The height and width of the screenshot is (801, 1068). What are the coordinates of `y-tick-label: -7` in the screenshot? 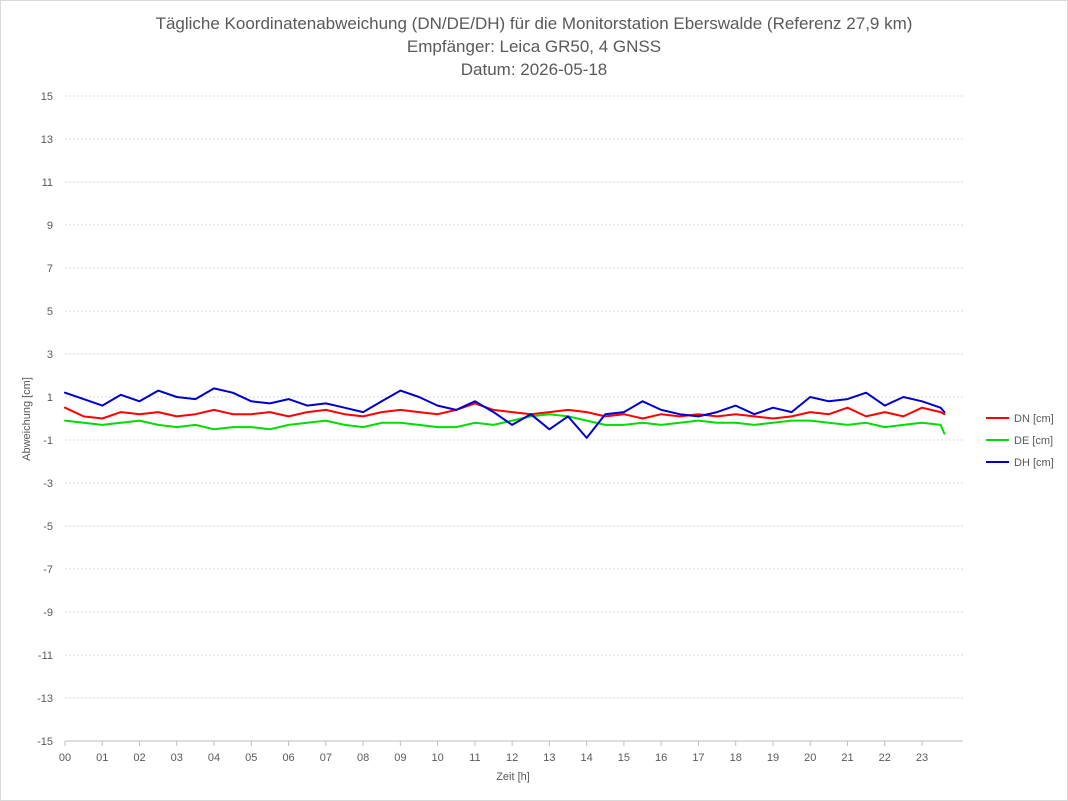 It's located at (48, 570).